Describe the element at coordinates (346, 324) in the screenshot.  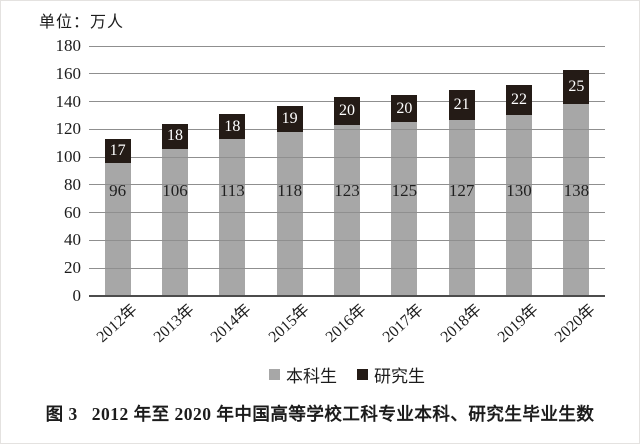
I see `x-axis-tick-label: 2016年` at that location.